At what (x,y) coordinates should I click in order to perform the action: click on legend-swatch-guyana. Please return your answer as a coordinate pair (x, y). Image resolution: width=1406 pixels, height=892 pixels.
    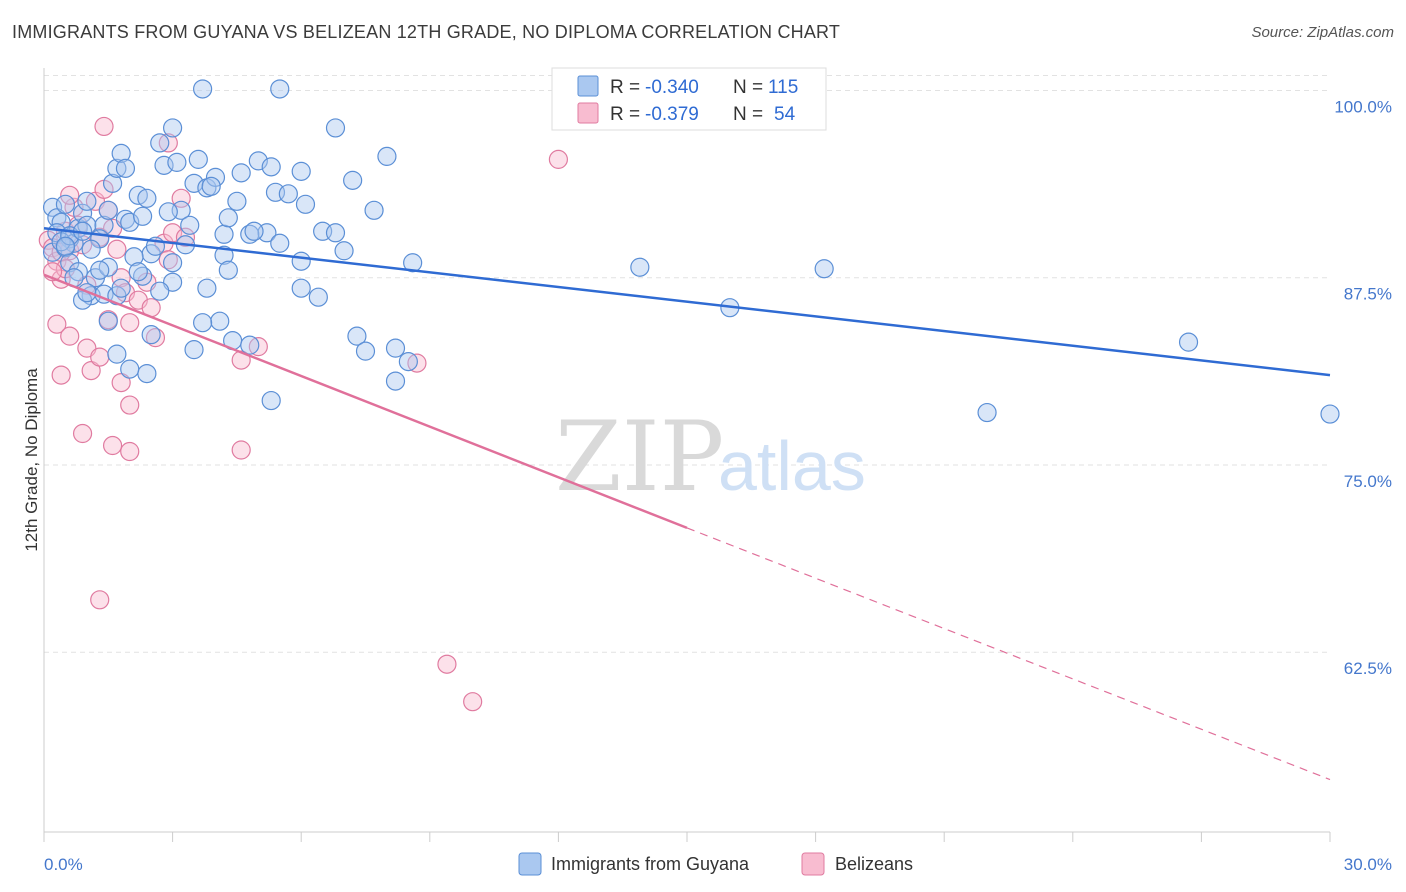
    Looking at the image, I should click on (588, 86).